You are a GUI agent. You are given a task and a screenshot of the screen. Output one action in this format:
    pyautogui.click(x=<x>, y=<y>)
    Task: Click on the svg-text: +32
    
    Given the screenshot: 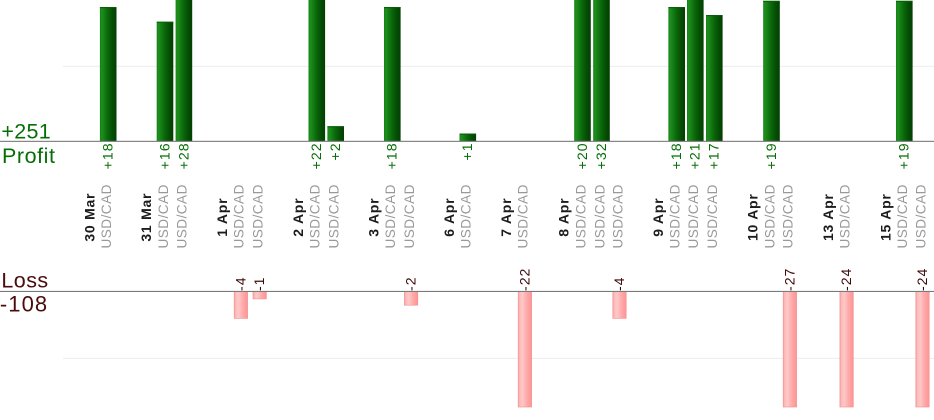 What is the action you would take?
    pyautogui.click(x=601, y=155)
    